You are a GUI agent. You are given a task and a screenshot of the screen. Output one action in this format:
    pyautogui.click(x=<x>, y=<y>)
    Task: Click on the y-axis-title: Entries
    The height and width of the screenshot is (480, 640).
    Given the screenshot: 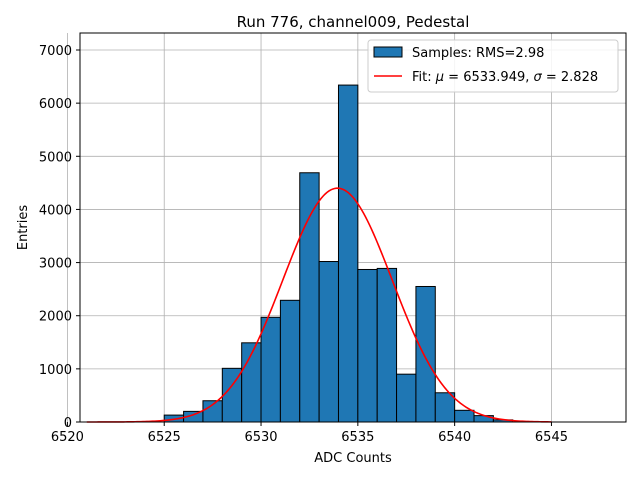 What is the action you would take?
    pyautogui.click(x=23, y=228)
    